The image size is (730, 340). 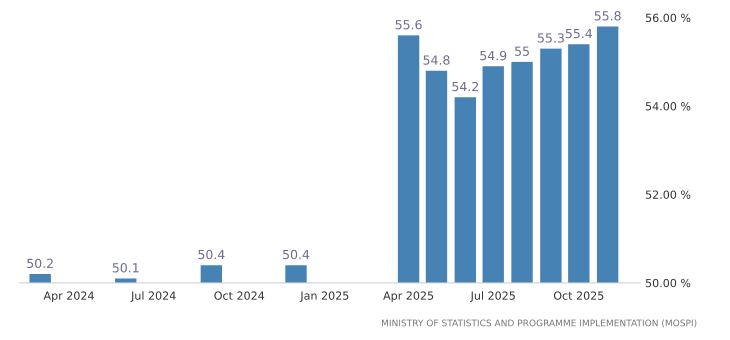 What do you see at coordinates (239, 295) in the screenshot?
I see `x-tick-label: Oct 2024` at bounding box center [239, 295].